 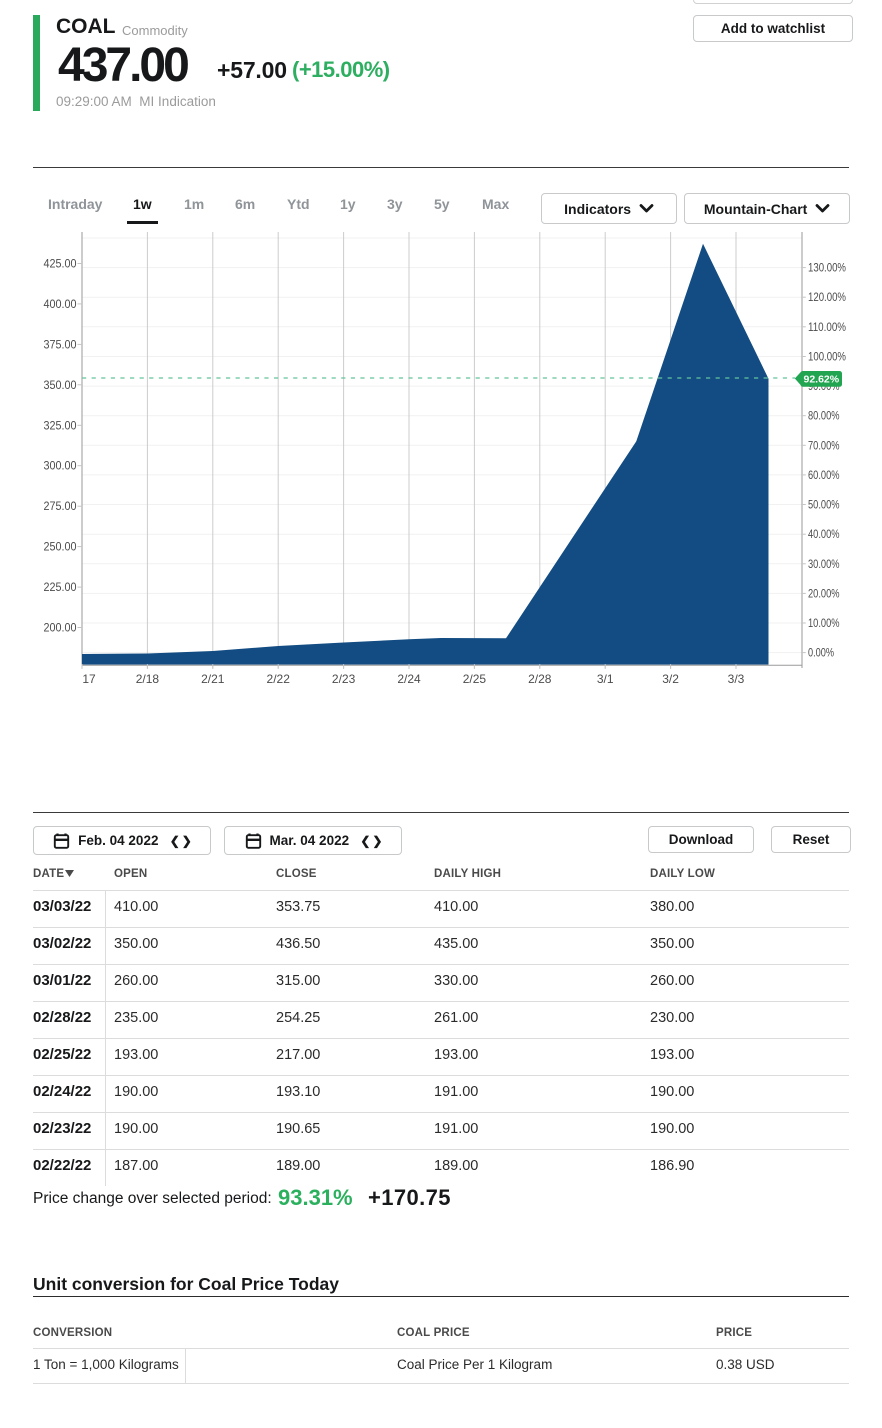 What do you see at coordinates (213, 679) in the screenshot?
I see `svg-text: 2/21` at bounding box center [213, 679].